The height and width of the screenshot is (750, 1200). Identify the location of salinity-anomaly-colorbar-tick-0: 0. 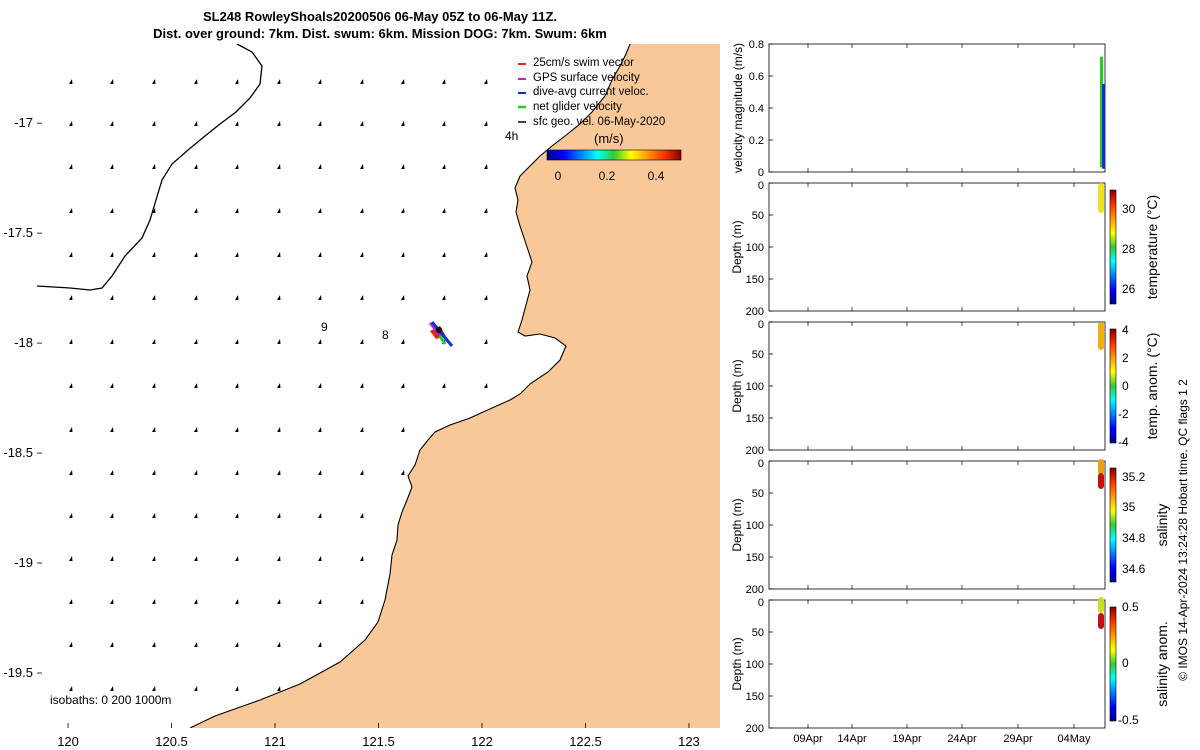
(1125, 663).